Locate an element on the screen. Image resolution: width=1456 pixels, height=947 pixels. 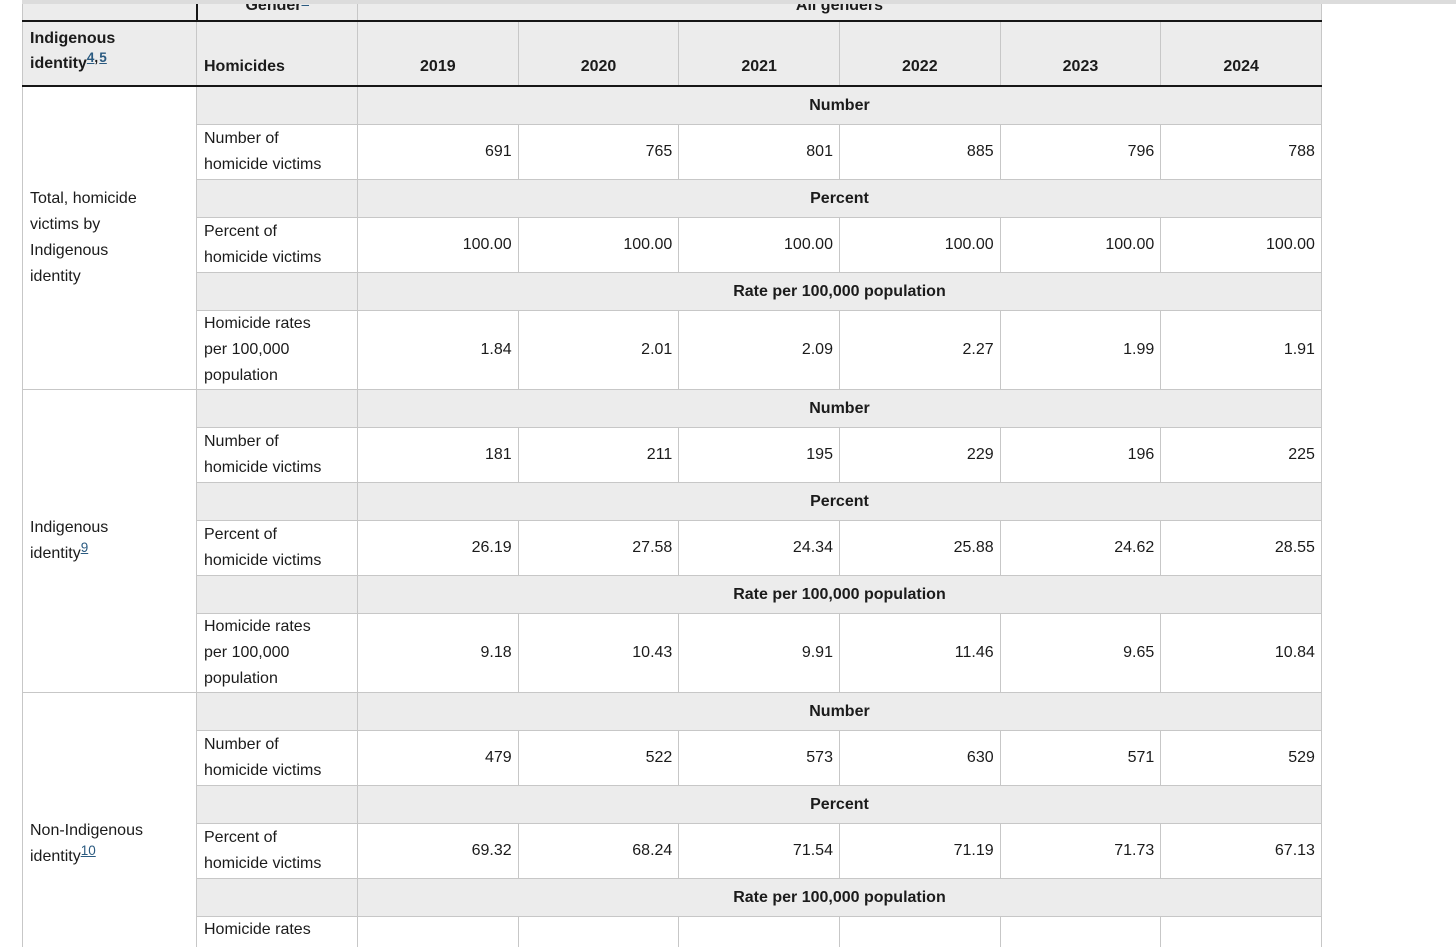
group-label-text: Non-Indigenous identity10 is located at coordinates (95, 844).